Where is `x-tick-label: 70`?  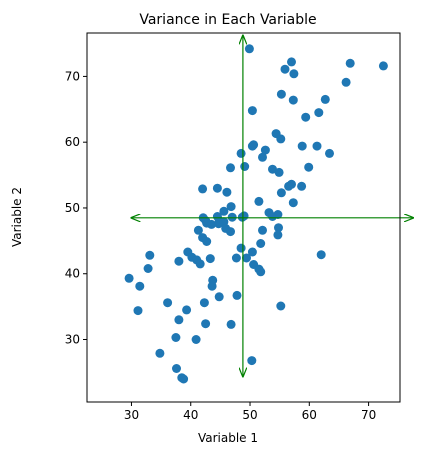
x-tick-label: 70 is located at coordinates (368, 415).